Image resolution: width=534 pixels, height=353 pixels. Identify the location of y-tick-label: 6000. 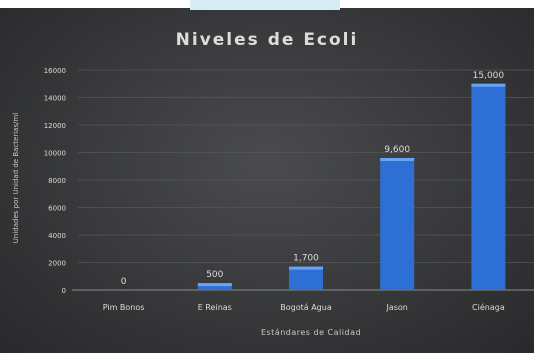
(57, 209).